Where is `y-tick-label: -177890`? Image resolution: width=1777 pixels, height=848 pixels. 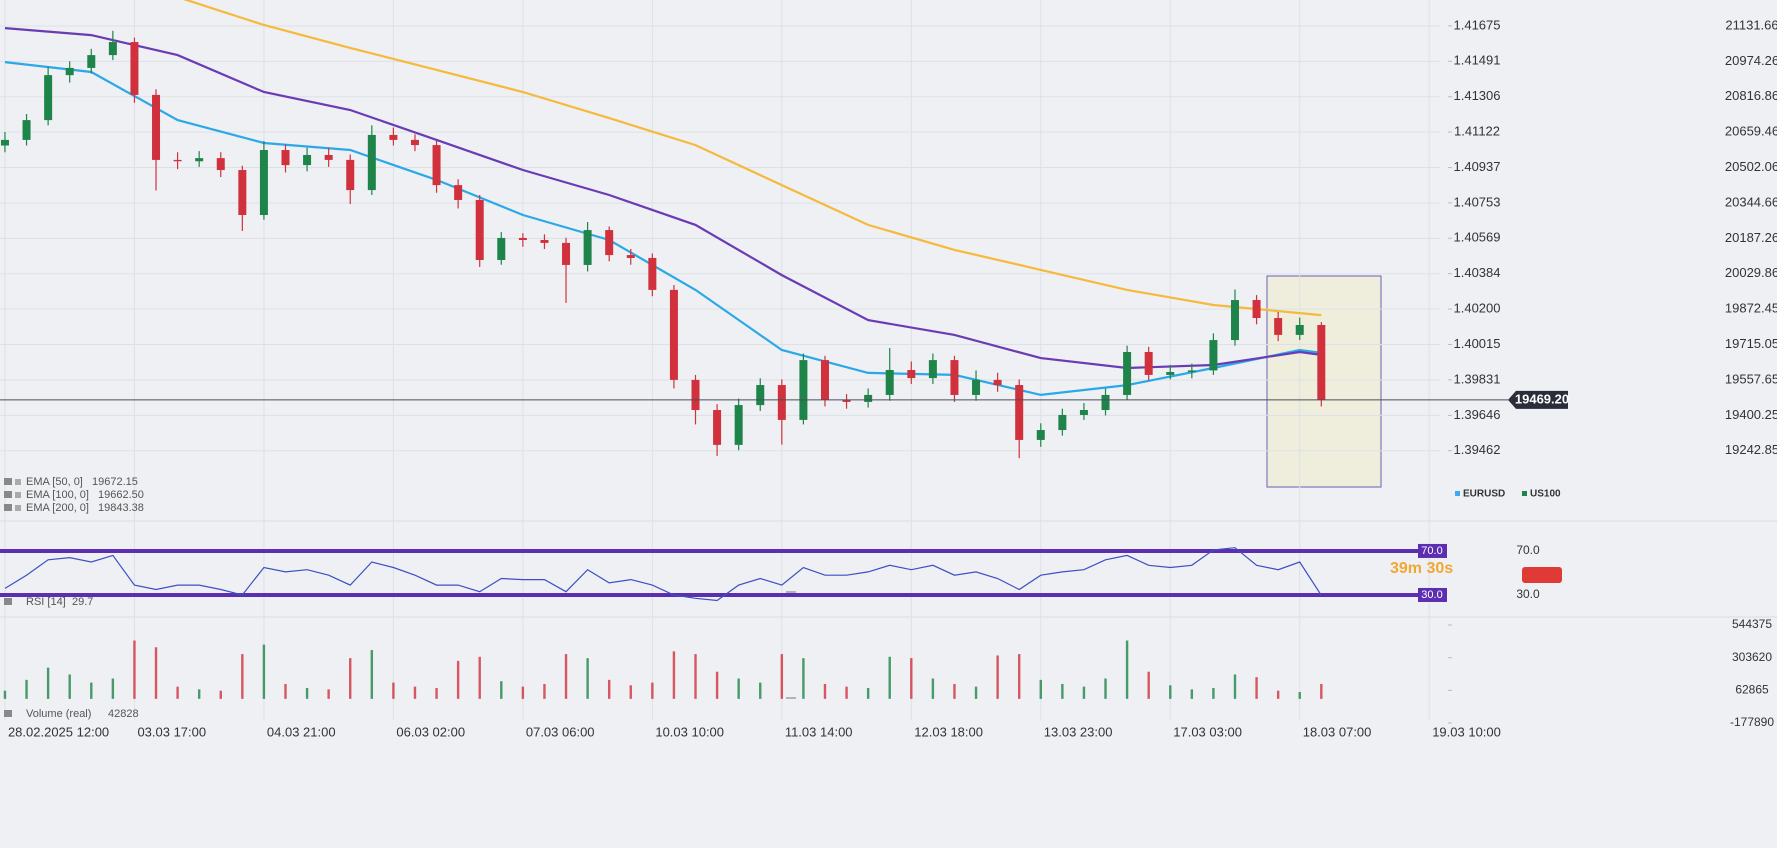 y-tick-label: -177890 is located at coordinates (1752, 722).